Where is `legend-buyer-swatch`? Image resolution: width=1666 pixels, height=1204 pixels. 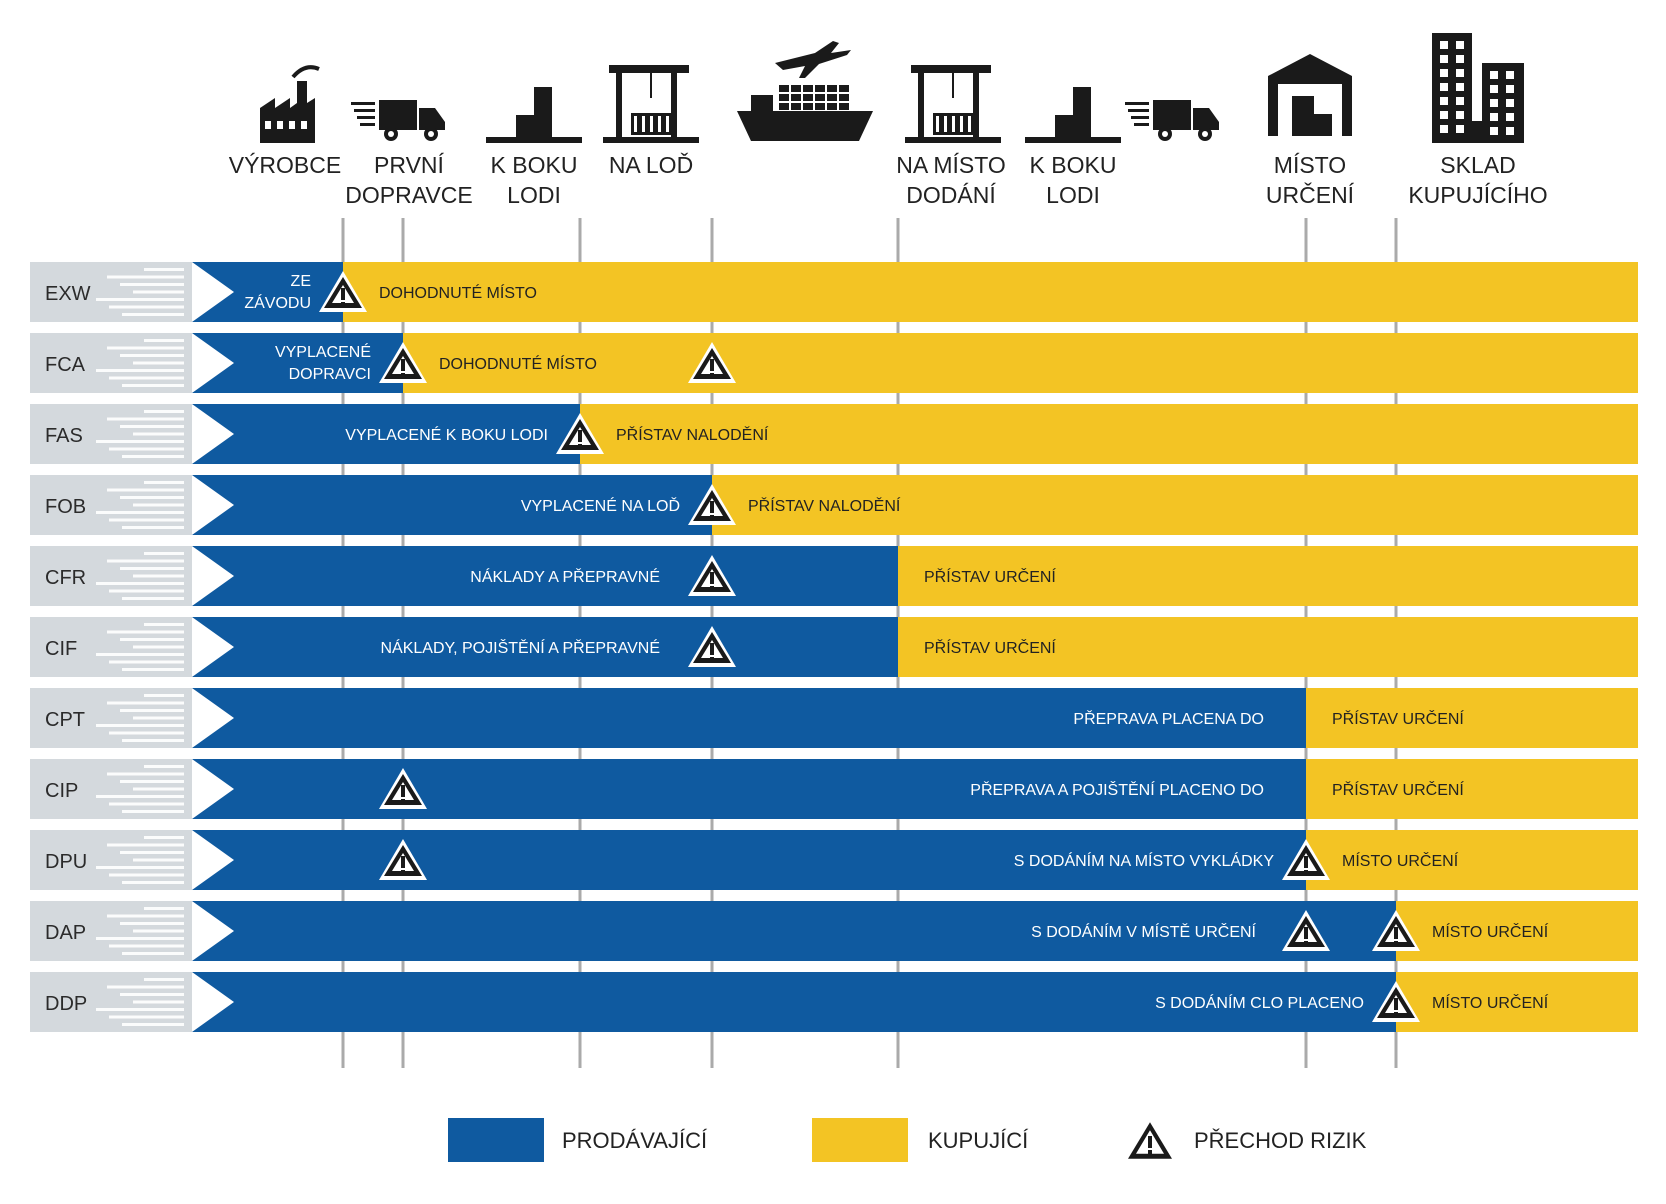 legend-buyer-swatch is located at coordinates (860, 1140).